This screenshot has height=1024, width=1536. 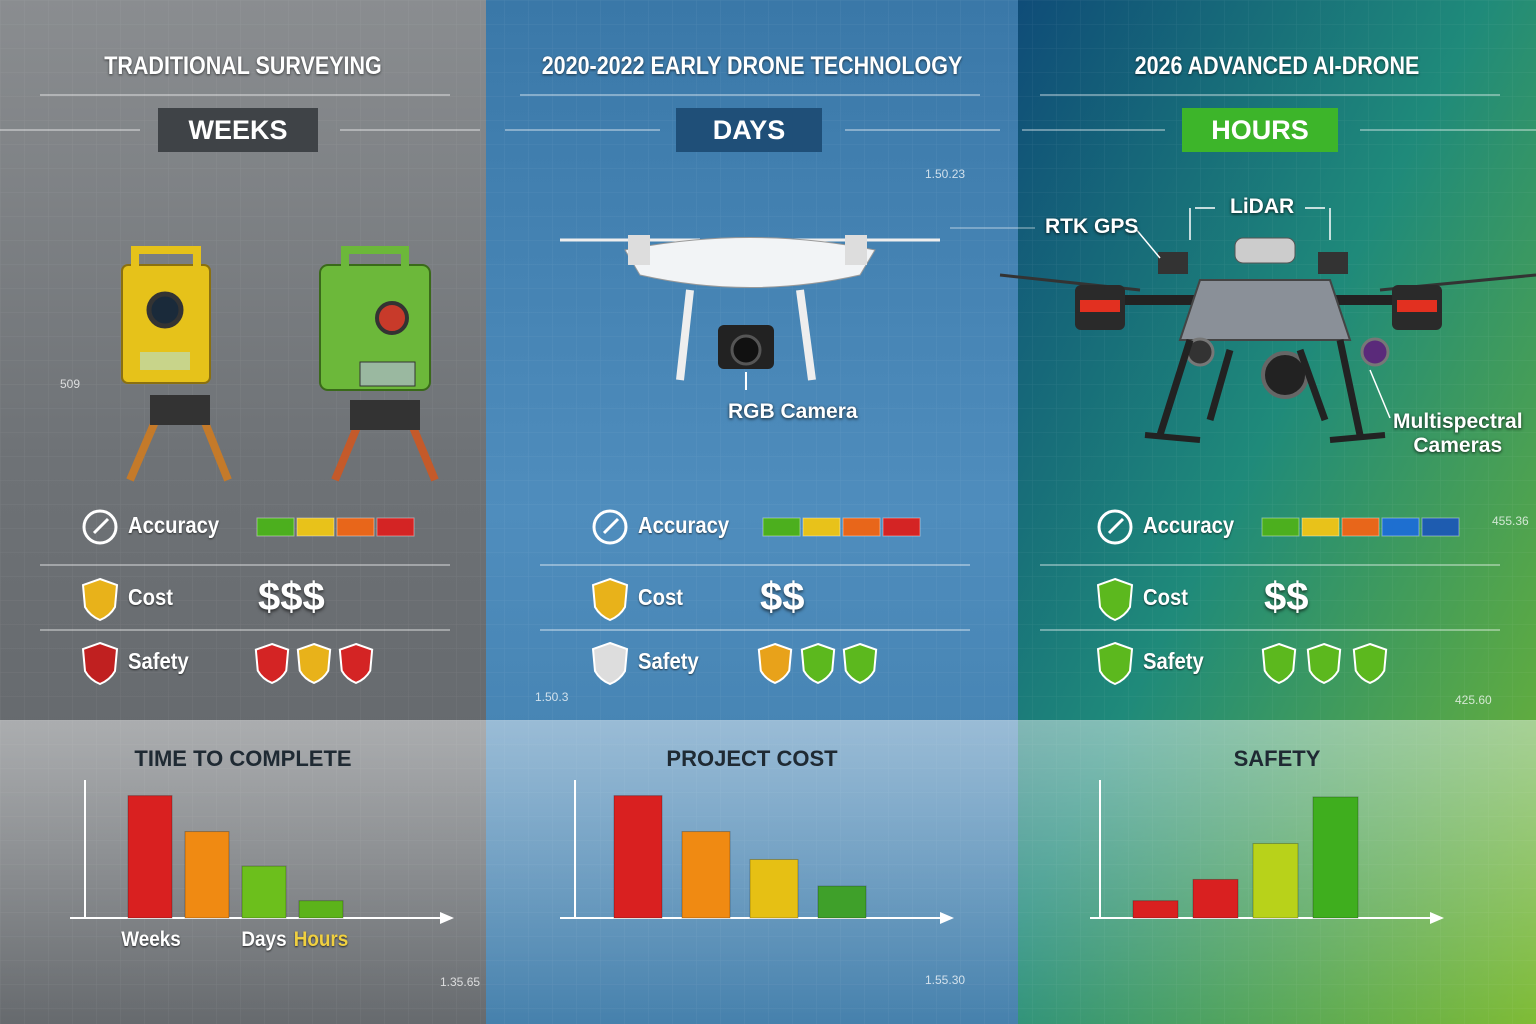 What do you see at coordinates (793, 411) in the screenshot?
I see `callout: RGB Camera` at bounding box center [793, 411].